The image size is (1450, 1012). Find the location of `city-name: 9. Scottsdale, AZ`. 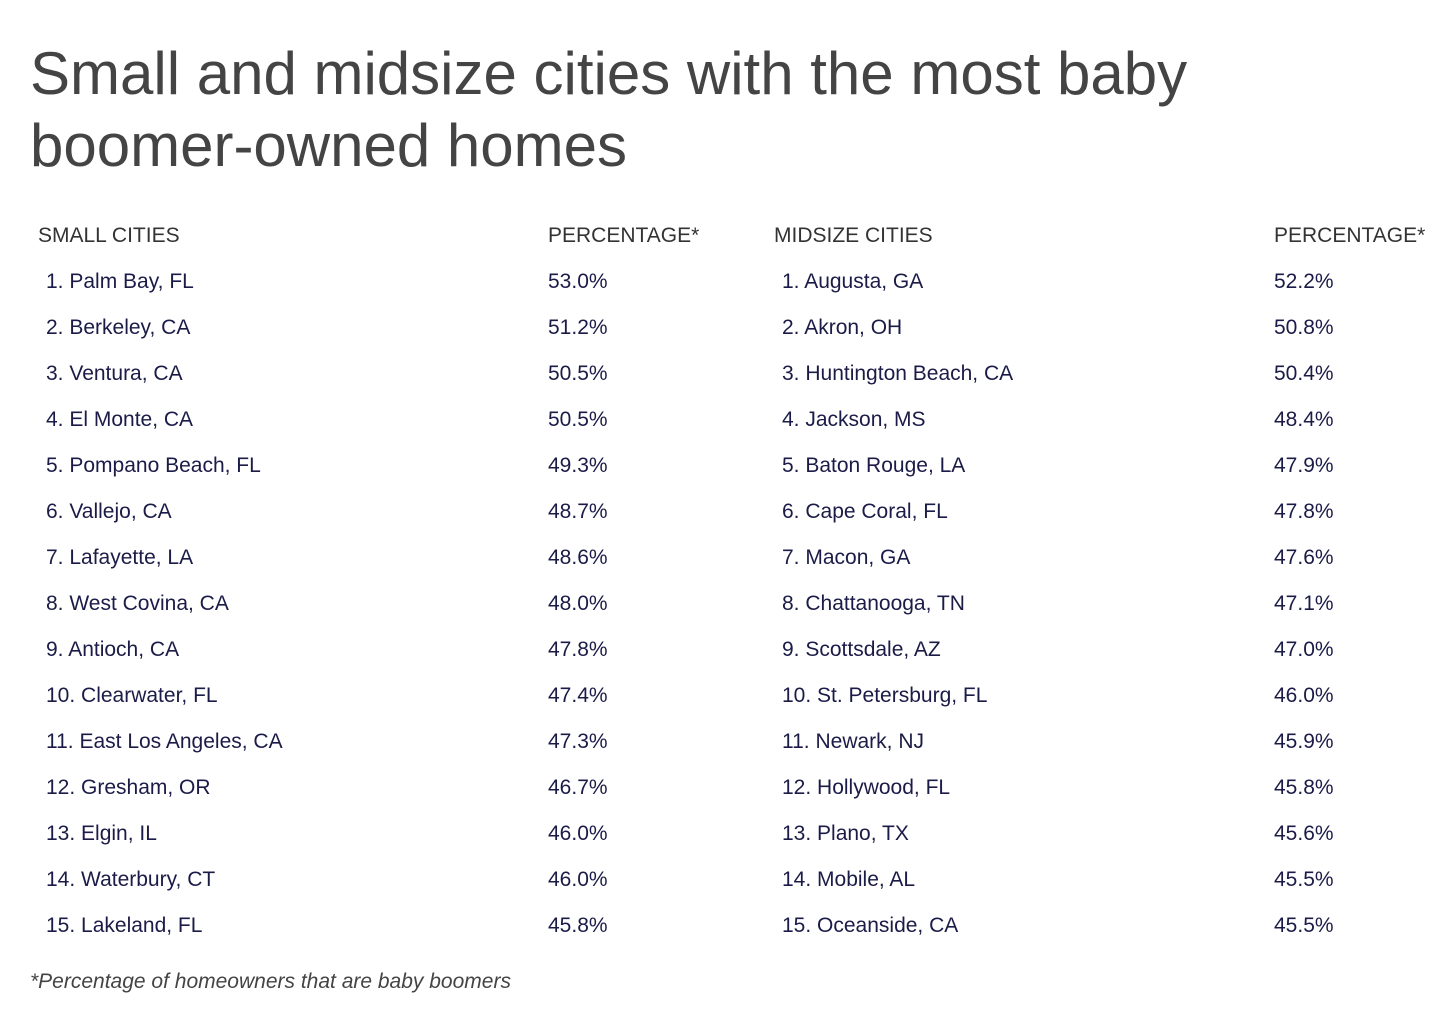

city-name: 9. Scottsdale, AZ is located at coordinates (861, 649).